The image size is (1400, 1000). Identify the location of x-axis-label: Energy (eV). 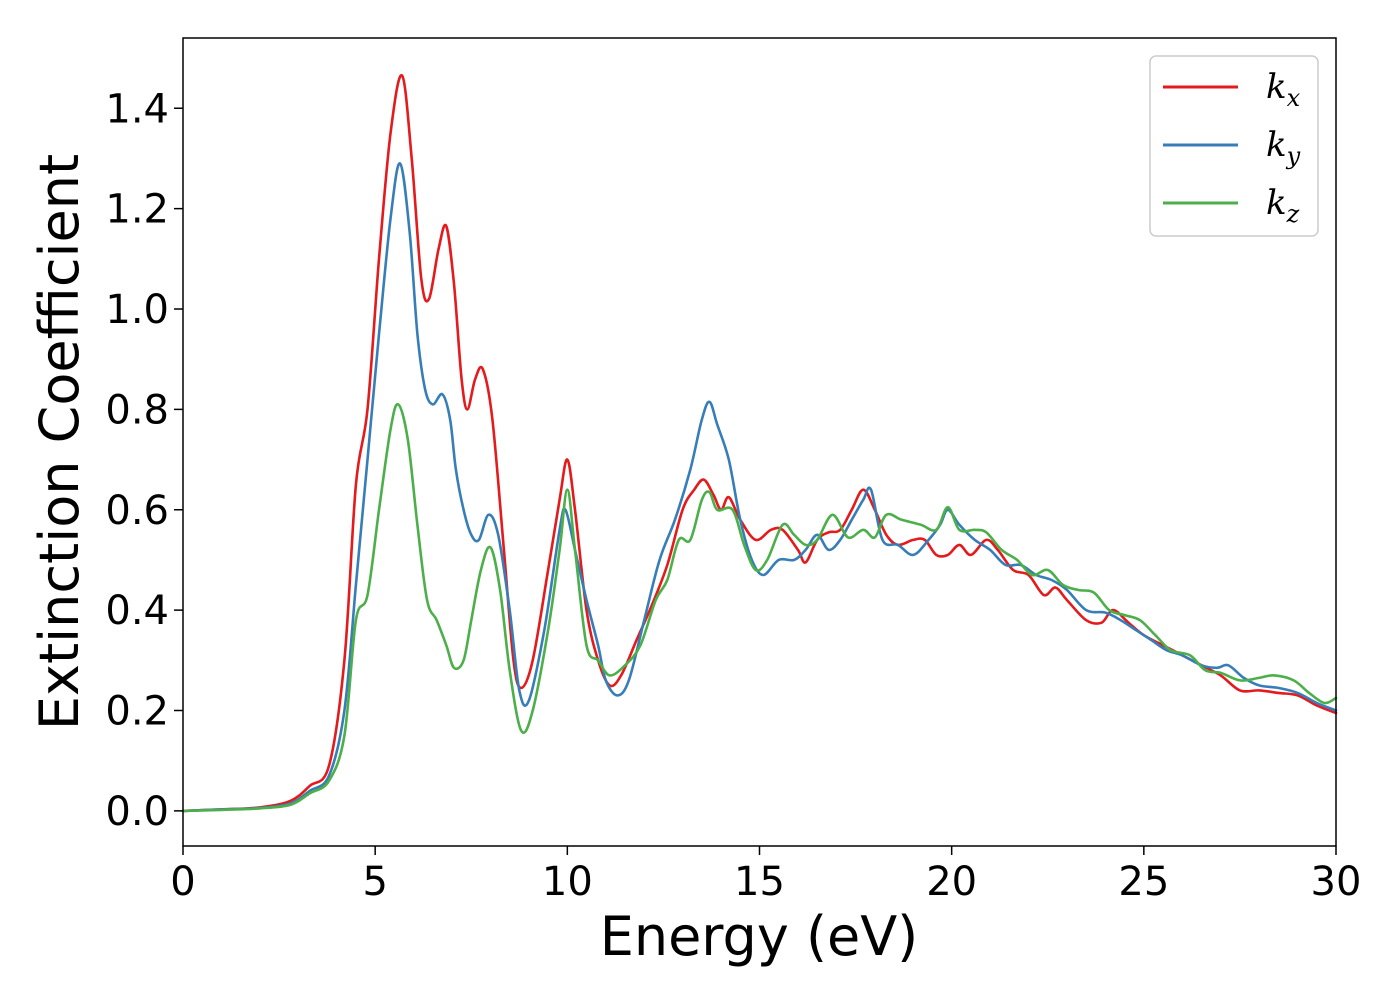
(759, 936).